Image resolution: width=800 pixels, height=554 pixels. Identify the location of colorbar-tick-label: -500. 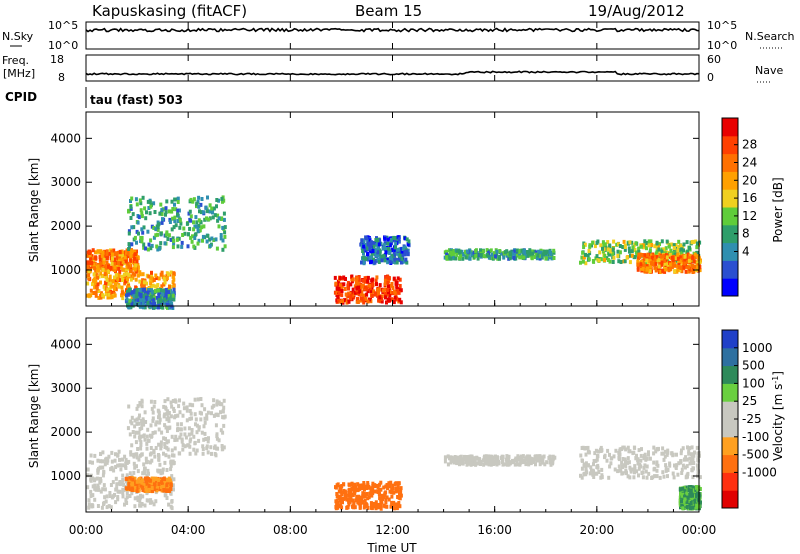
(755, 455).